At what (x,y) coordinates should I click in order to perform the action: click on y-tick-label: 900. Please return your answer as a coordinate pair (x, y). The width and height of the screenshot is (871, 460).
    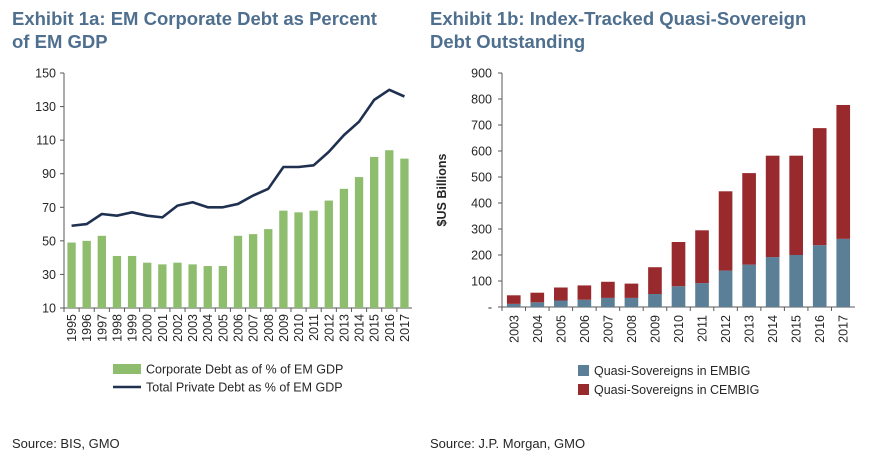
    Looking at the image, I should click on (481, 74).